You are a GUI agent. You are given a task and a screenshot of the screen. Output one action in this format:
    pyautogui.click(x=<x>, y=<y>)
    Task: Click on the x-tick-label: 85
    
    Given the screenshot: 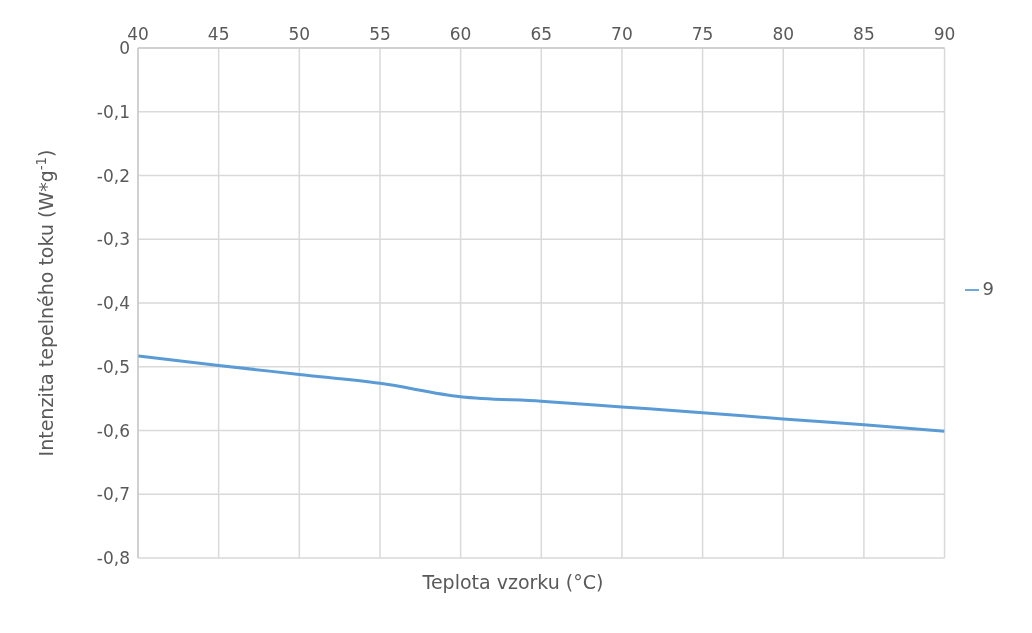 What is the action you would take?
    pyautogui.click(x=864, y=34)
    